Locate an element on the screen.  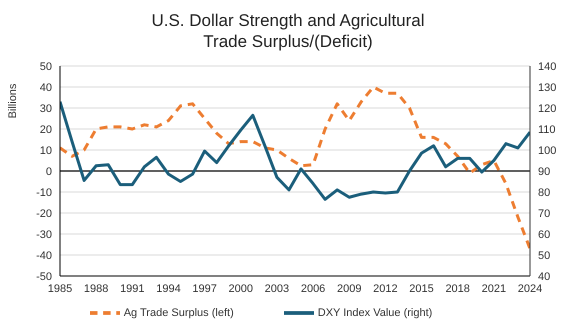
x-tick-label: 2018 is located at coordinates (457, 288).